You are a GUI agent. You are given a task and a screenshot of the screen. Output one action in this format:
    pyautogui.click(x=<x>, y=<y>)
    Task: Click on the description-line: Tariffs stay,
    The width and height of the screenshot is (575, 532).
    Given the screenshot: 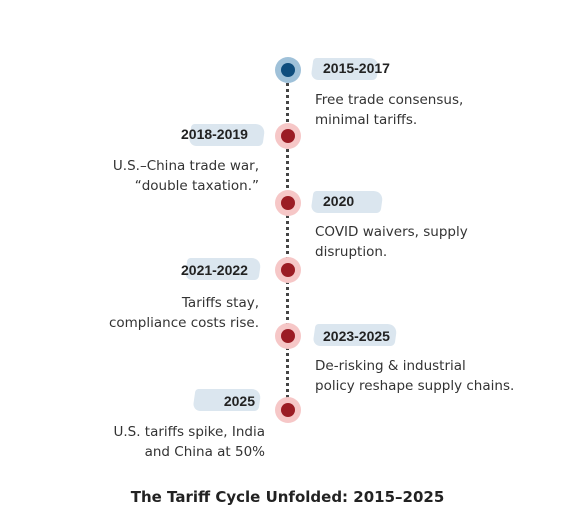 What is the action you would take?
    pyautogui.click(x=220, y=303)
    